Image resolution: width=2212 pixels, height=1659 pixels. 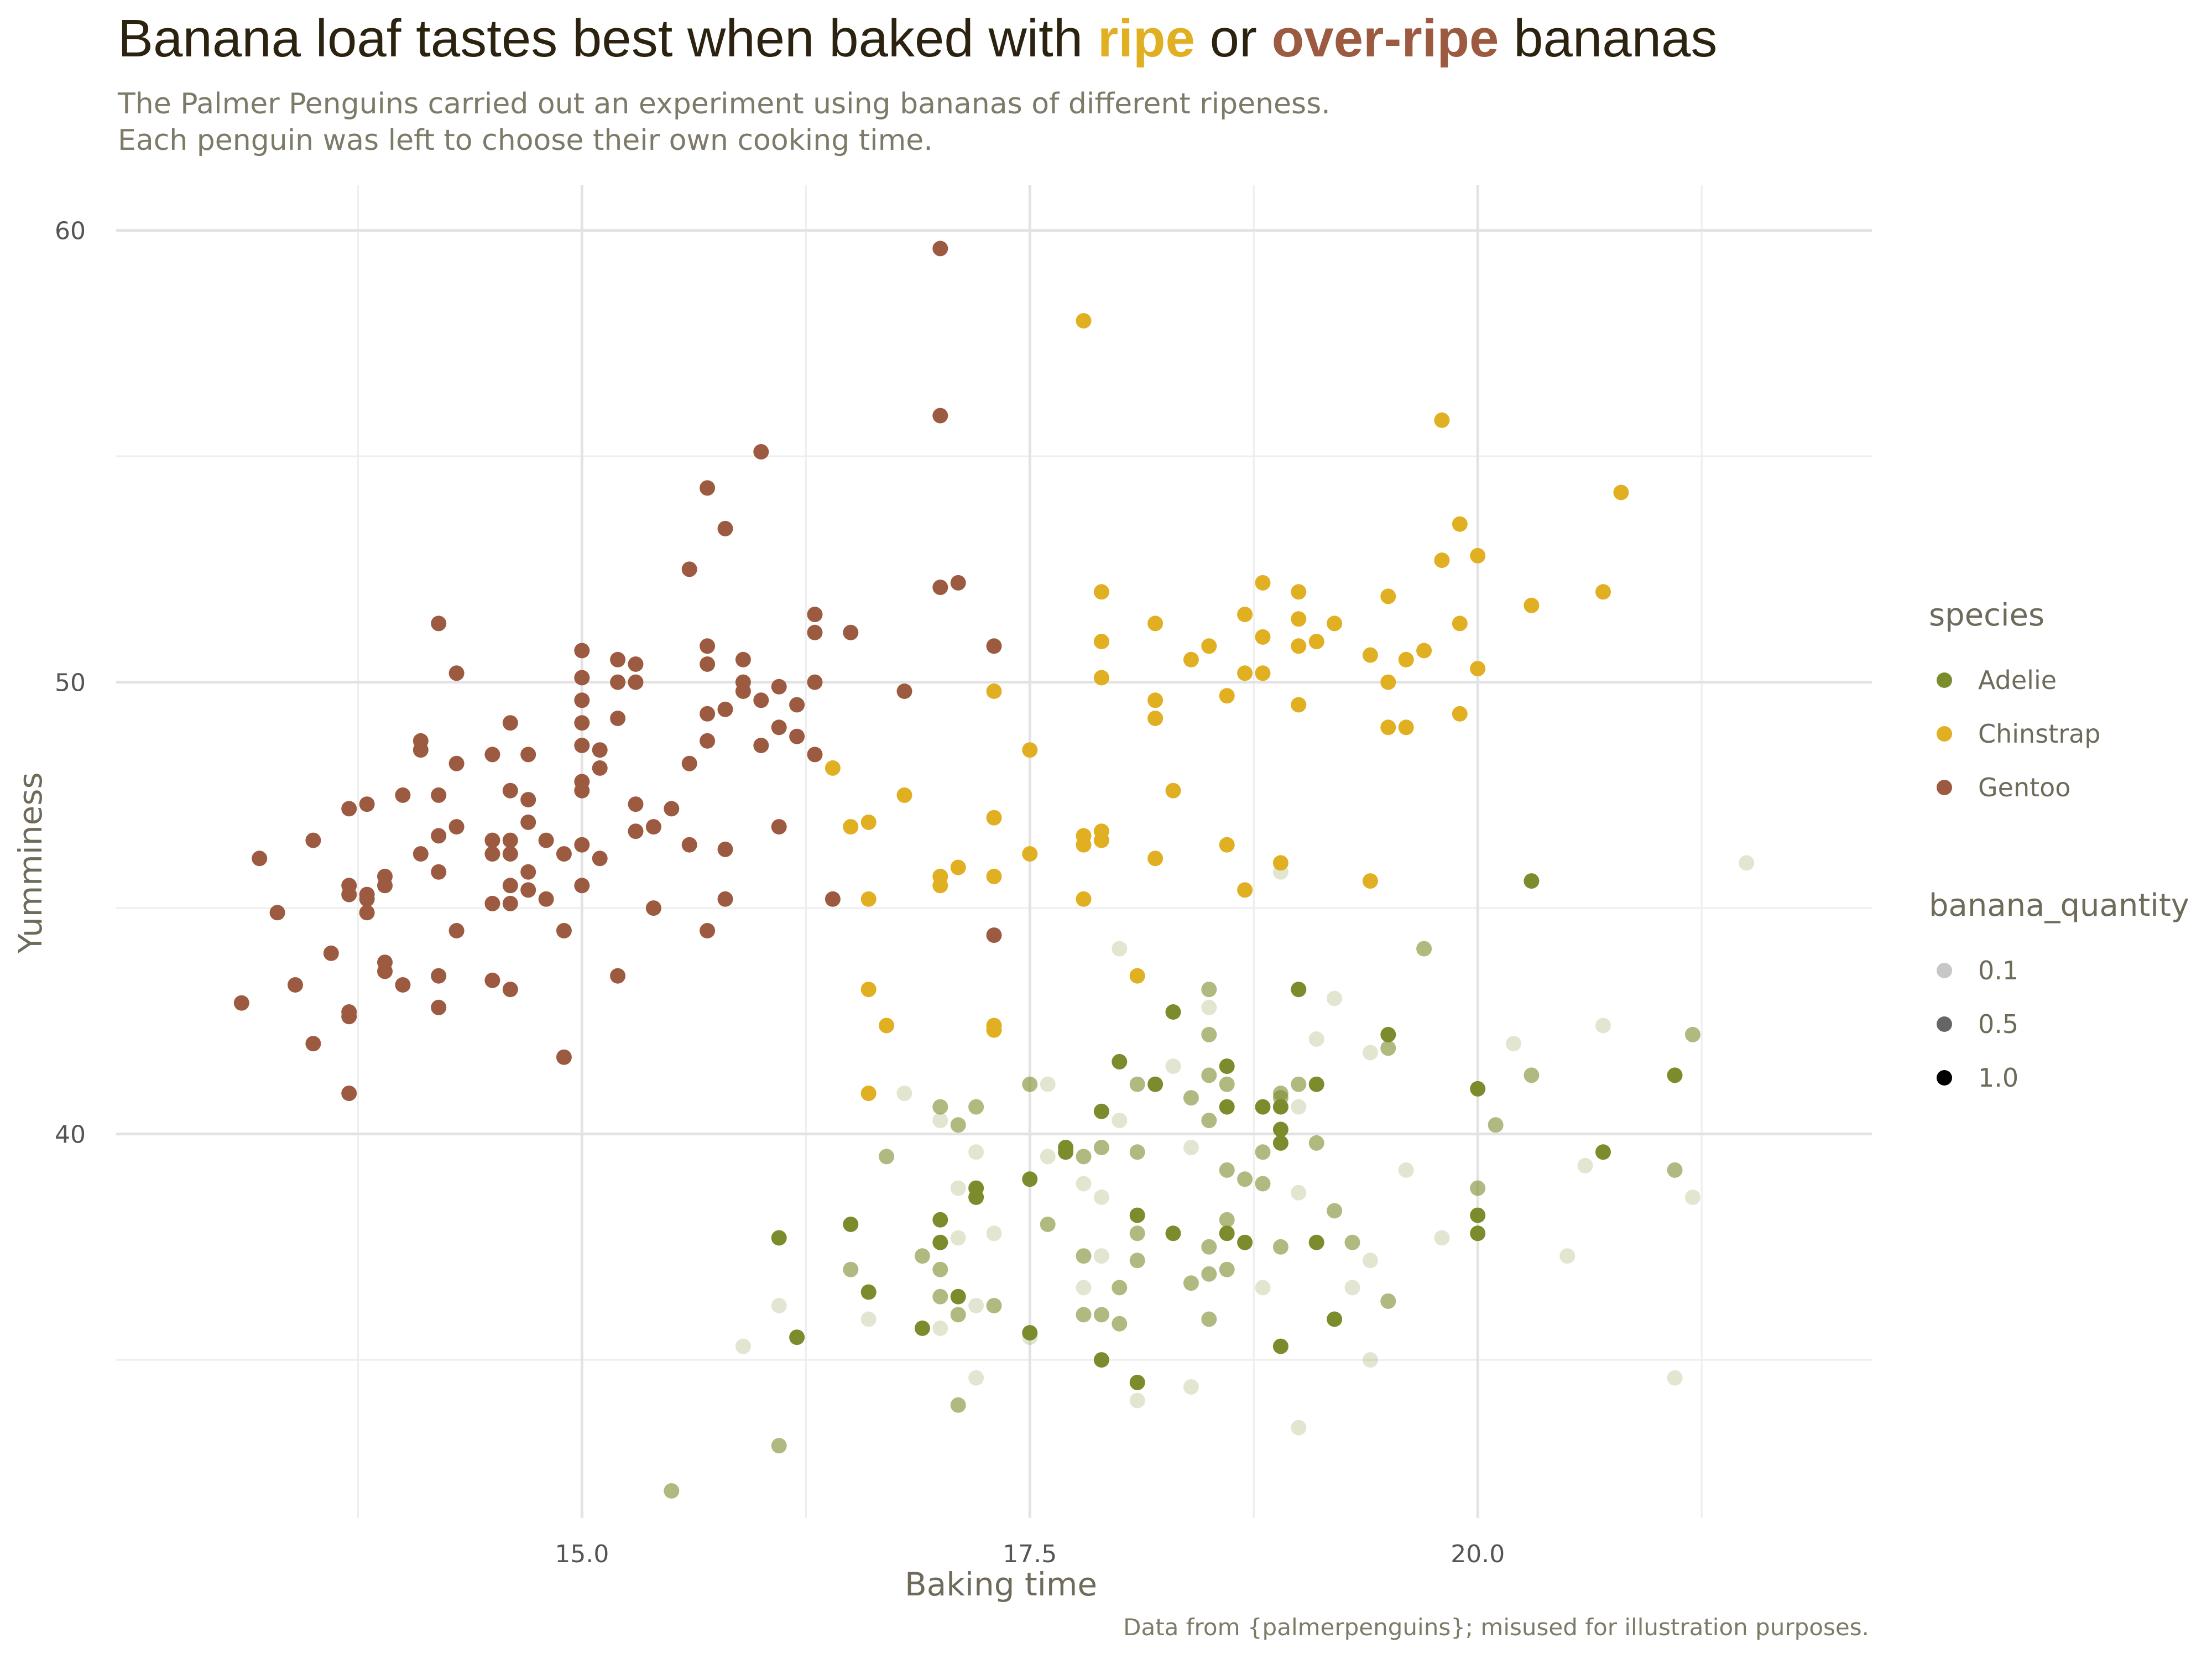 What do you see at coordinates (2025, 788) in the screenshot?
I see `legend-label: Gentoo` at bounding box center [2025, 788].